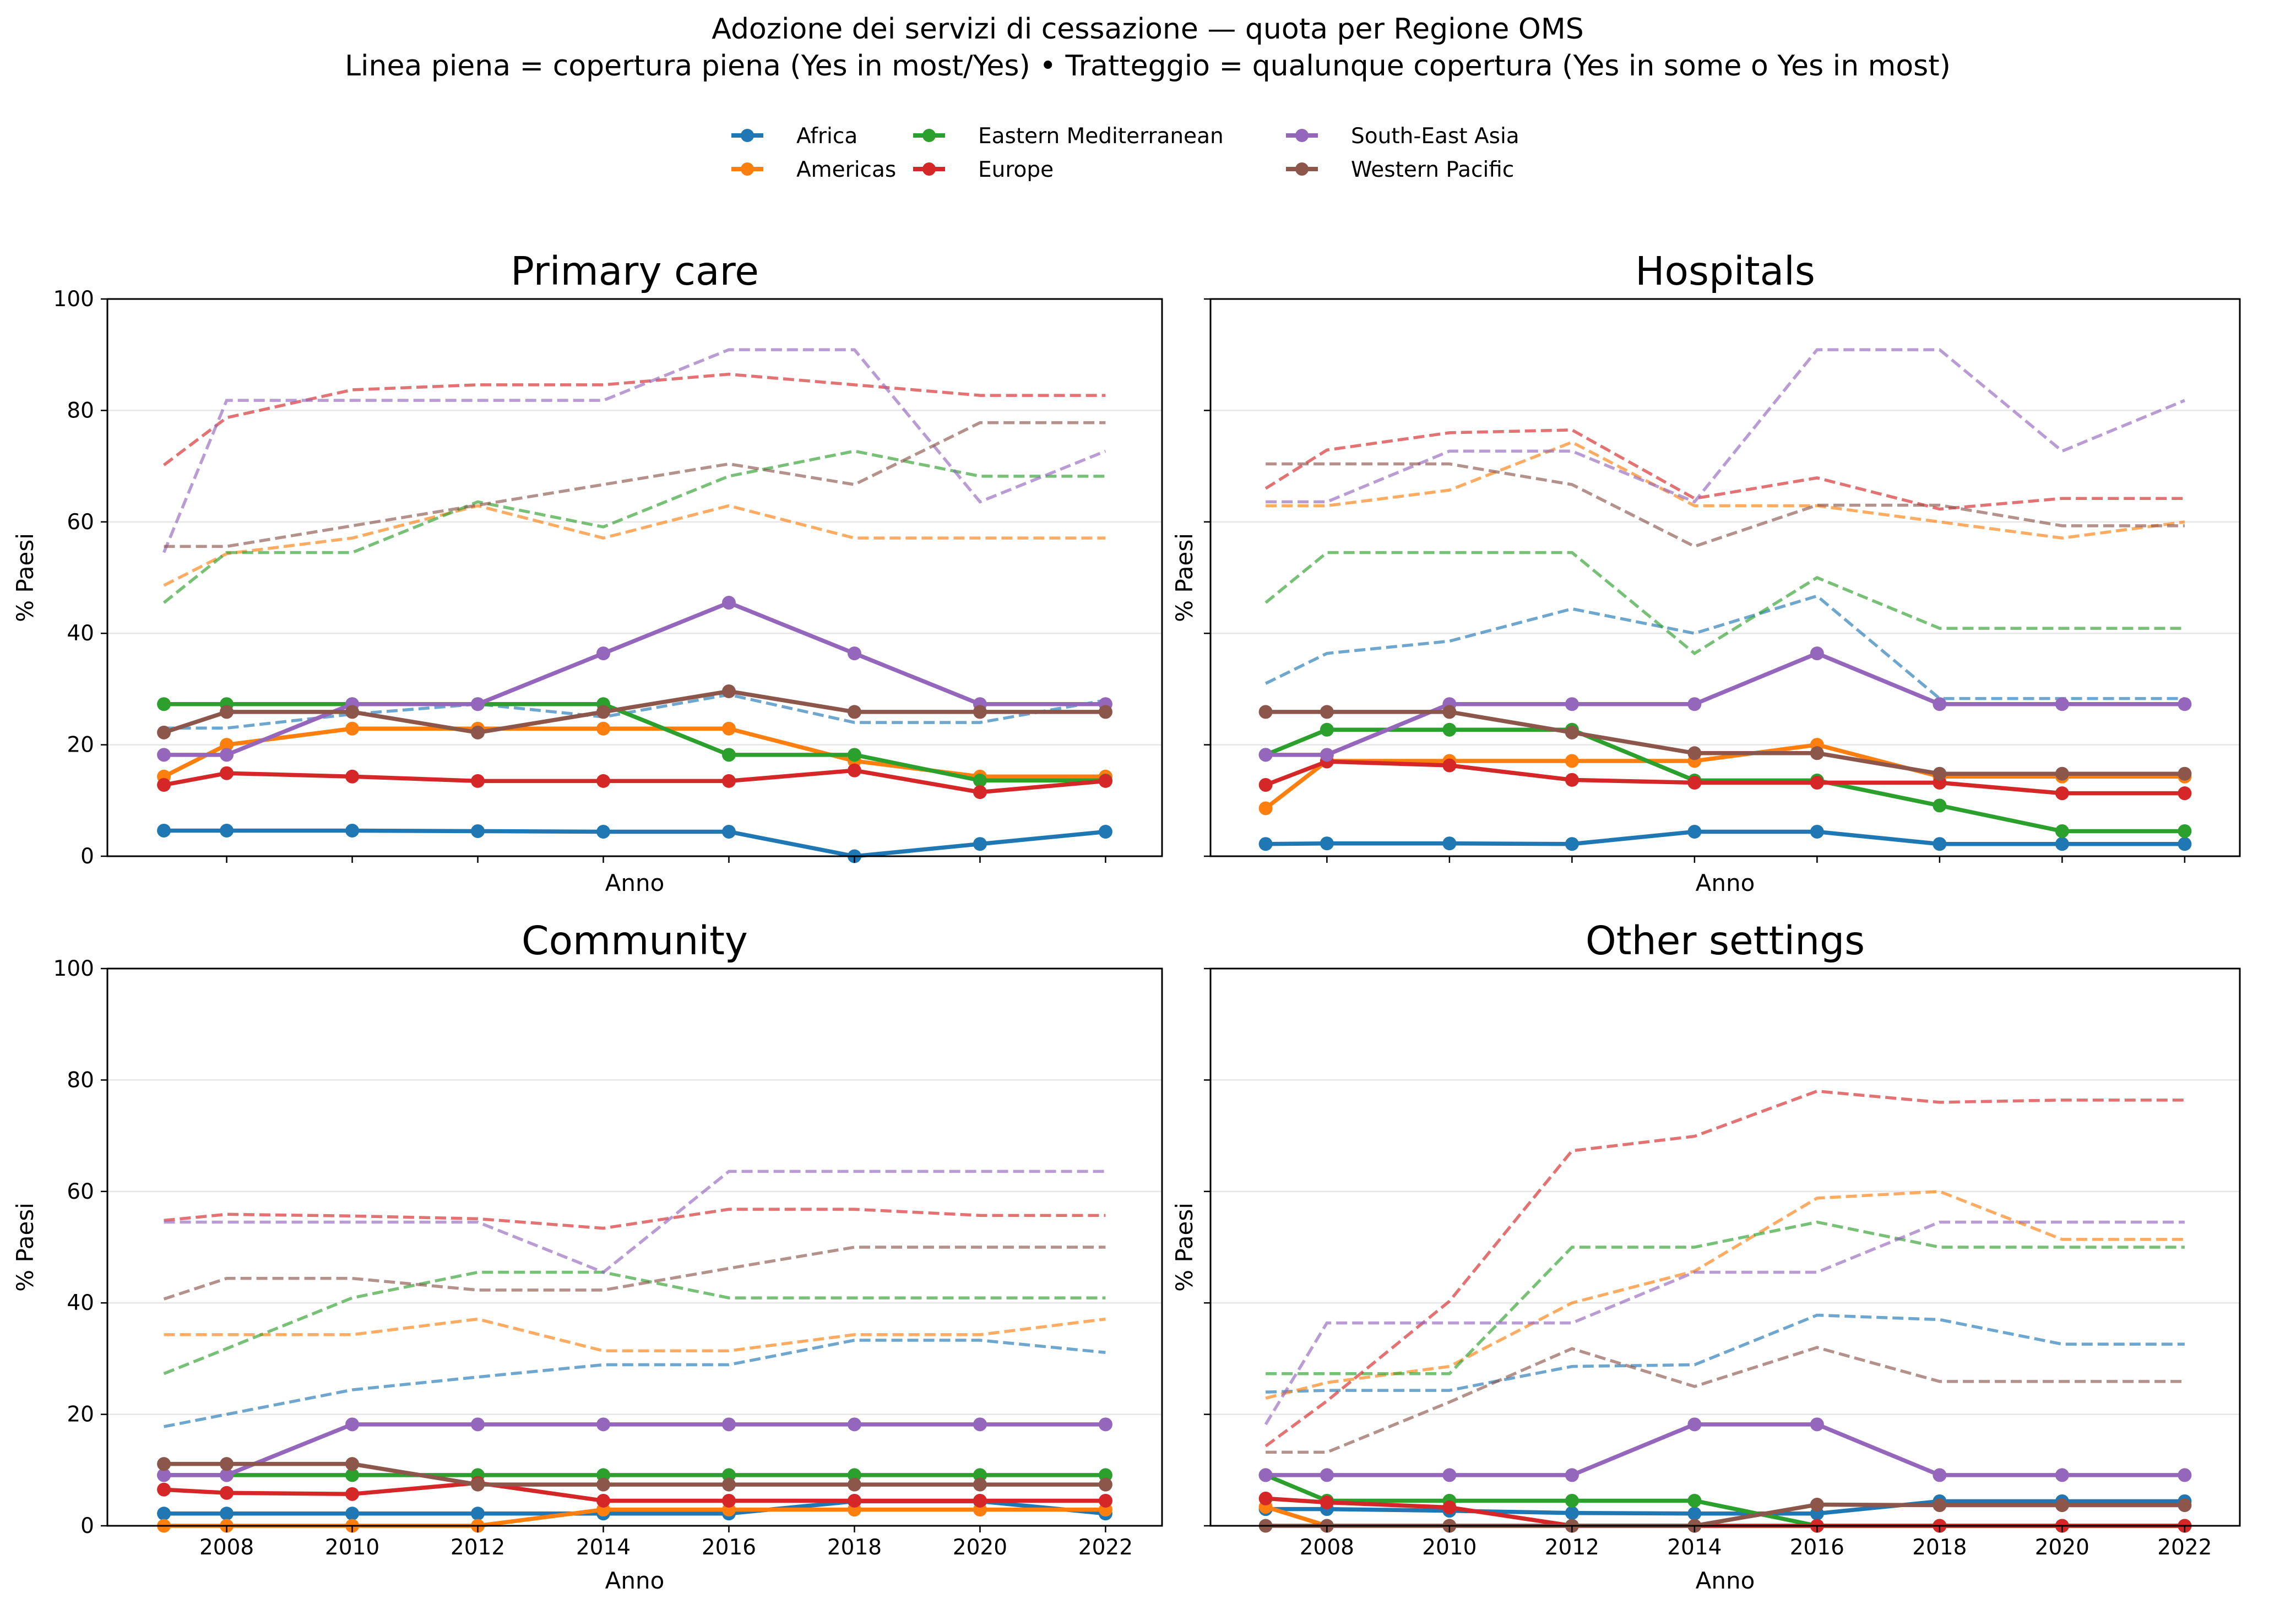  I want to click on legend-label: Africa, so click(826, 136).